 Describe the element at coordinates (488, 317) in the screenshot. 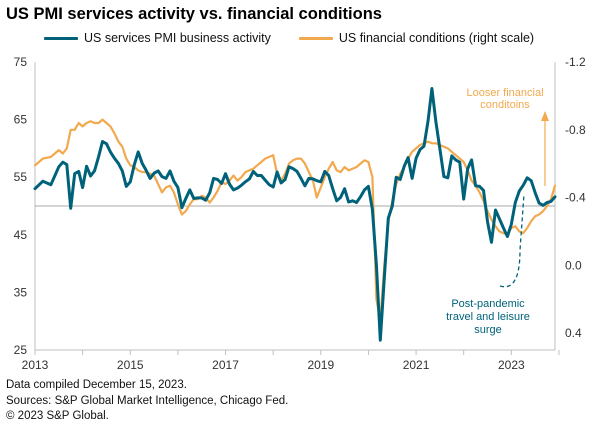

I see `annotation-post-line2: travel and leisure` at that location.